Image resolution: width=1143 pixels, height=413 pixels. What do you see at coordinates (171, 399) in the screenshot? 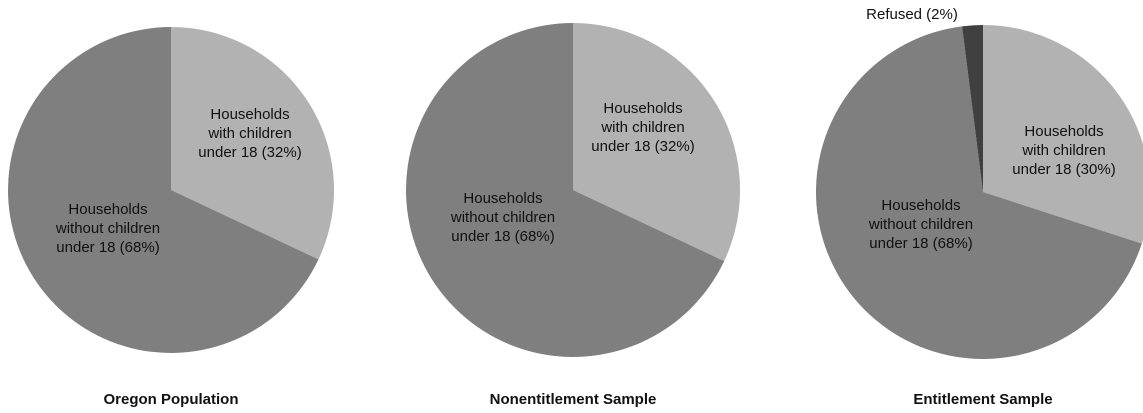
I see `chart-title-1: Oregon Population` at bounding box center [171, 399].